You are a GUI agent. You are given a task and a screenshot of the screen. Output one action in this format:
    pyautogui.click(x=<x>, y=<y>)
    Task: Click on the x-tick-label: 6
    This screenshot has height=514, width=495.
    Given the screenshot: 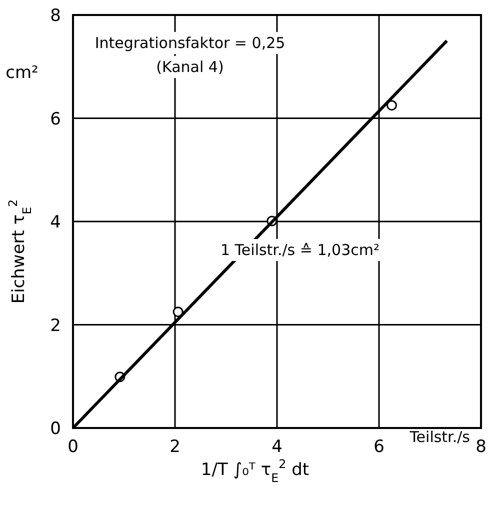 What is the action you would take?
    pyautogui.click(x=379, y=447)
    